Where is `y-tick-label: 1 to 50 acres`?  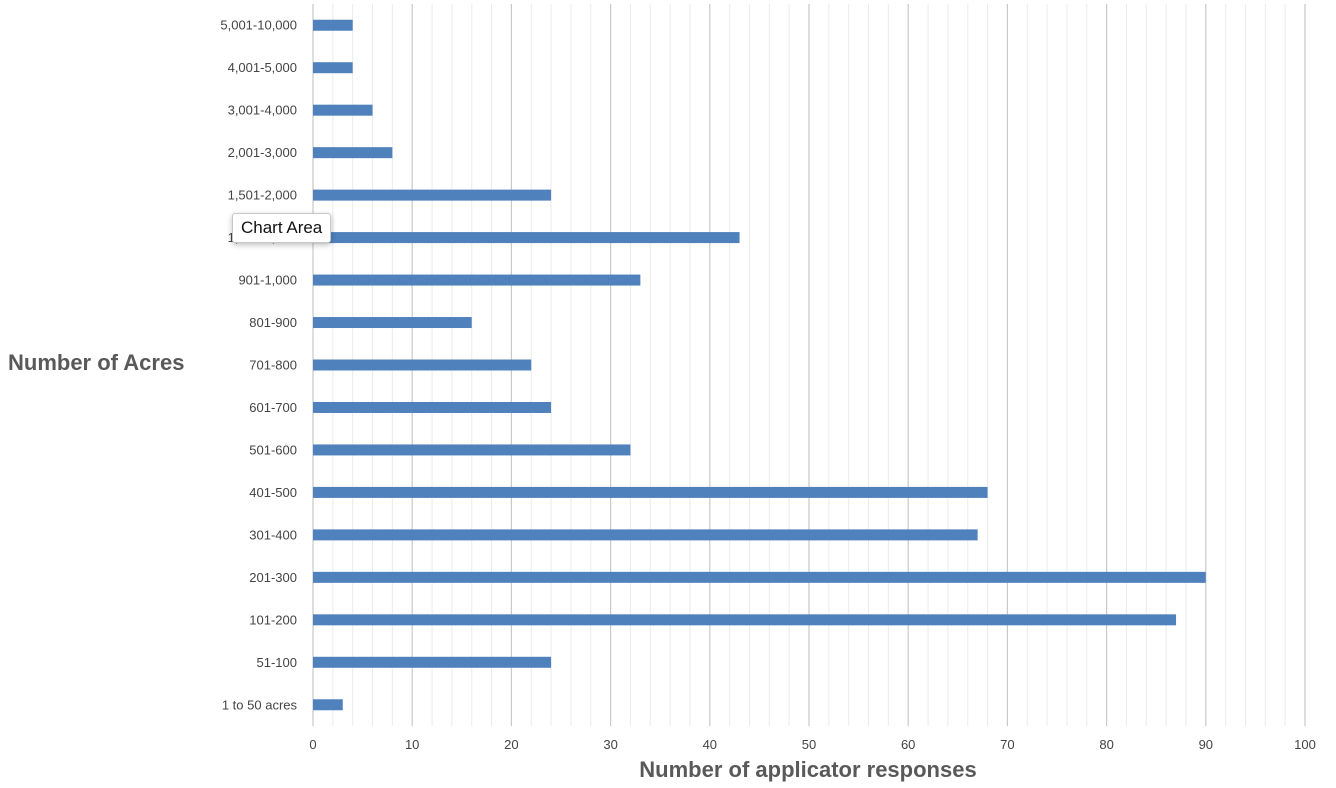
y-tick-label: 1 to 50 acres is located at coordinates (260, 704).